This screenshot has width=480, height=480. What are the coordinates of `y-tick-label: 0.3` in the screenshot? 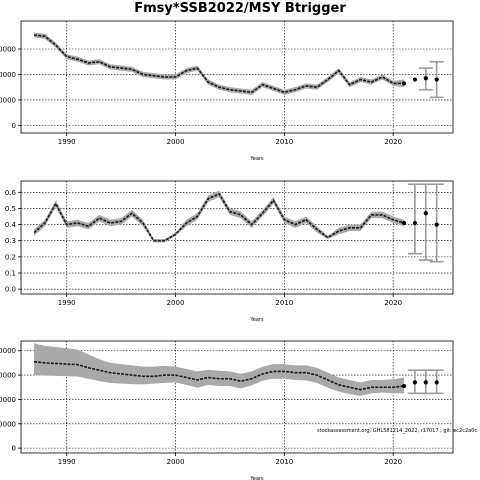 It's located at (10, 241).